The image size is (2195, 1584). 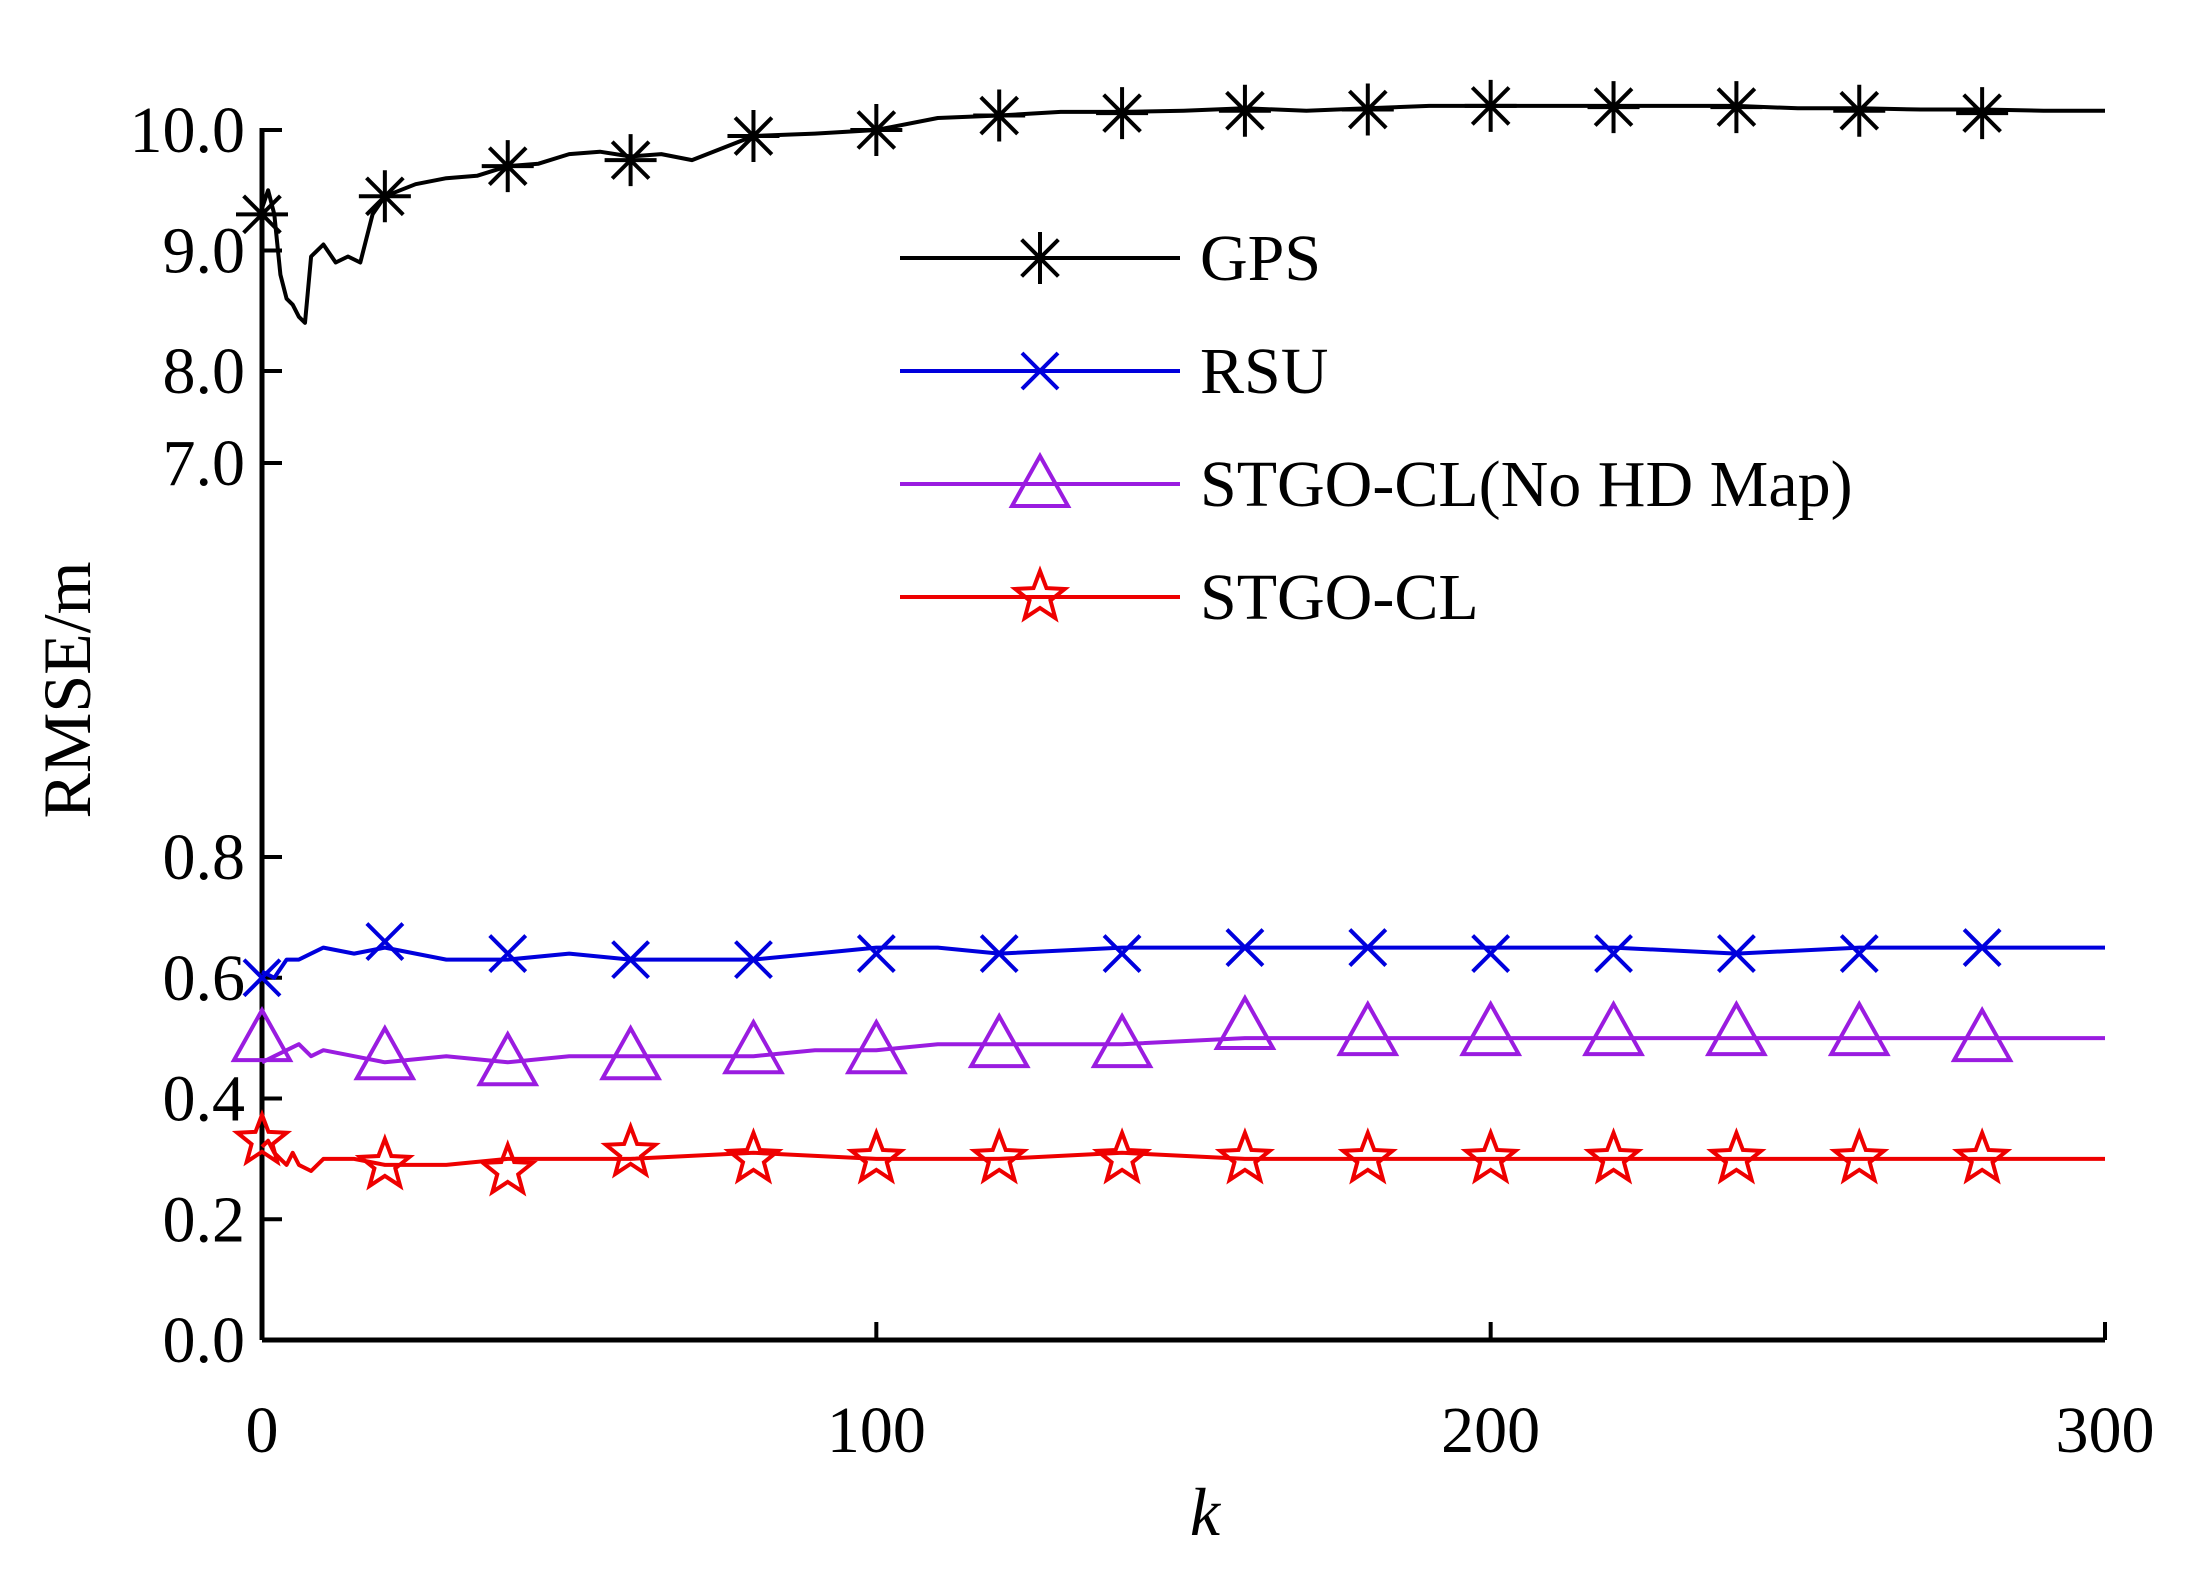 I want to click on legend: GPS RSU STGO-CL(No HD Map) STGO-CL, so click(x=1376, y=428).